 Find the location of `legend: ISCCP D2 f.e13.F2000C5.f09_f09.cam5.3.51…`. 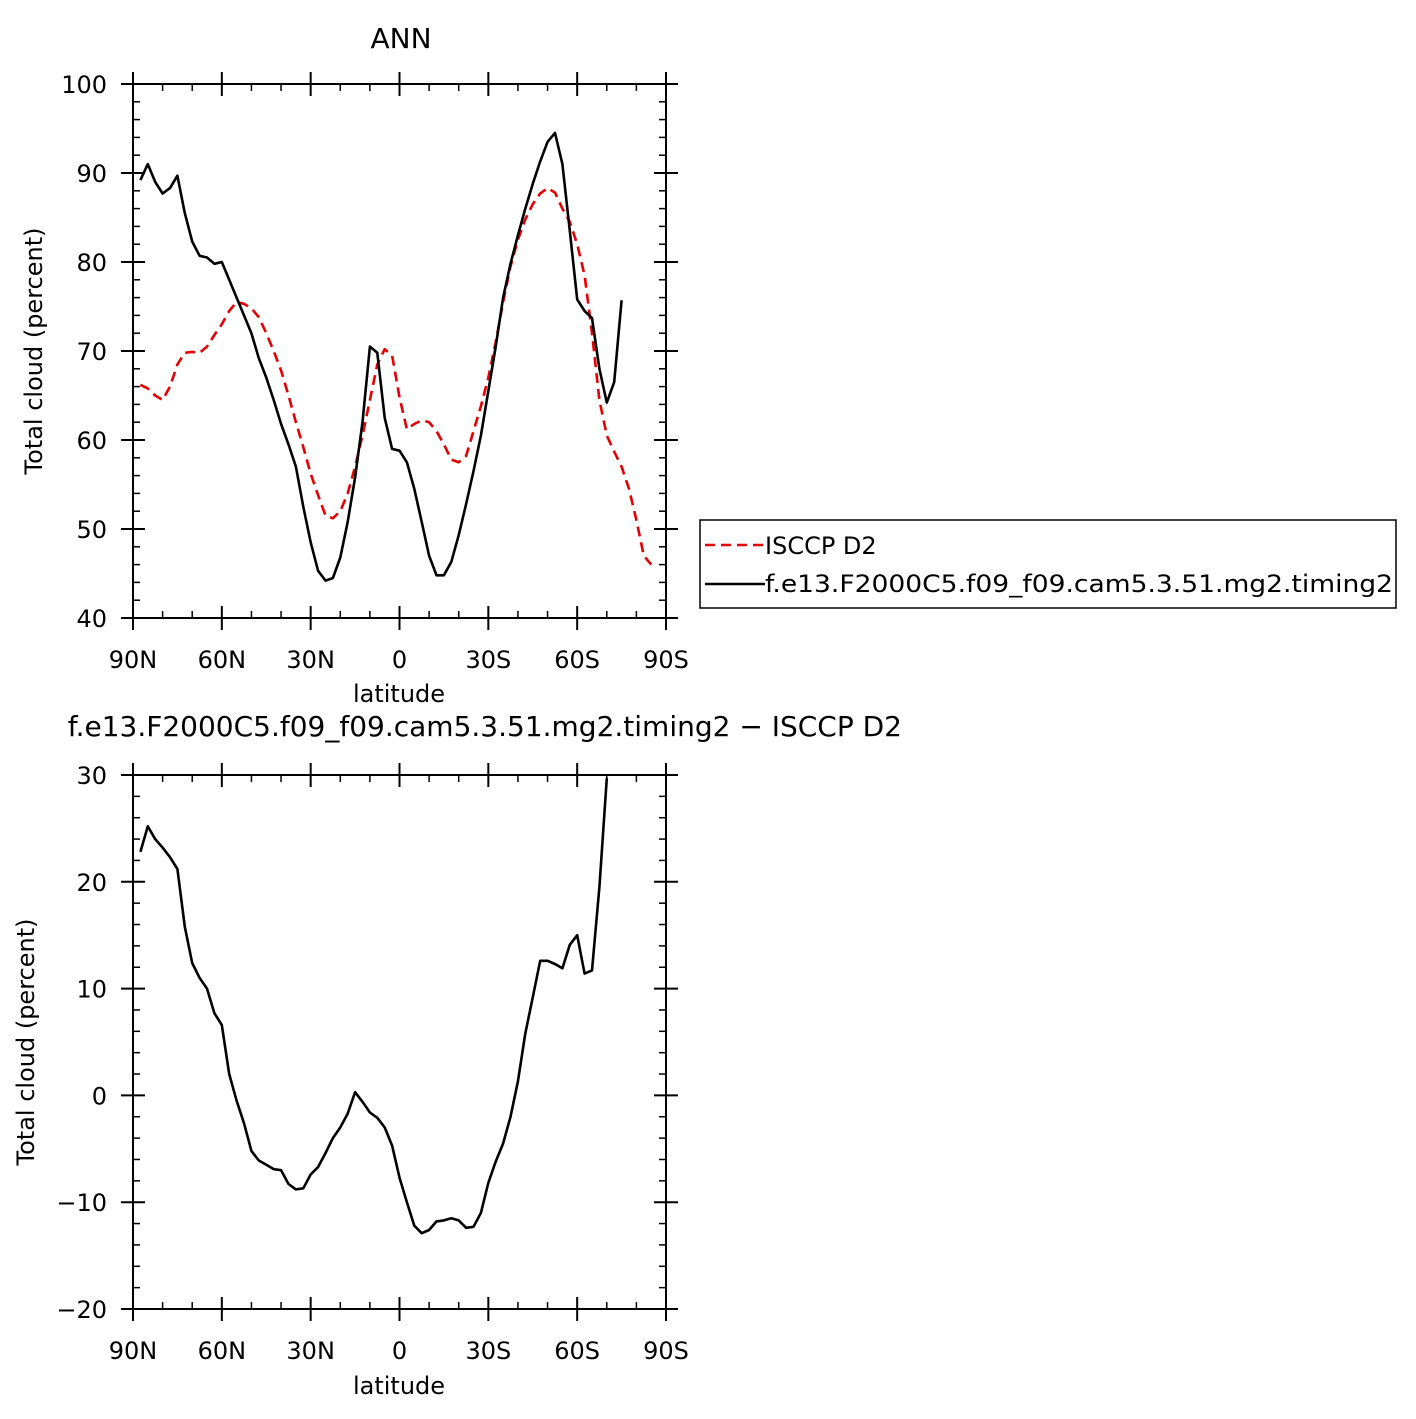

legend: ISCCP D2 f.e13.F2000C5.f09_f09.cam5.3.51… is located at coordinates (1048, 564).